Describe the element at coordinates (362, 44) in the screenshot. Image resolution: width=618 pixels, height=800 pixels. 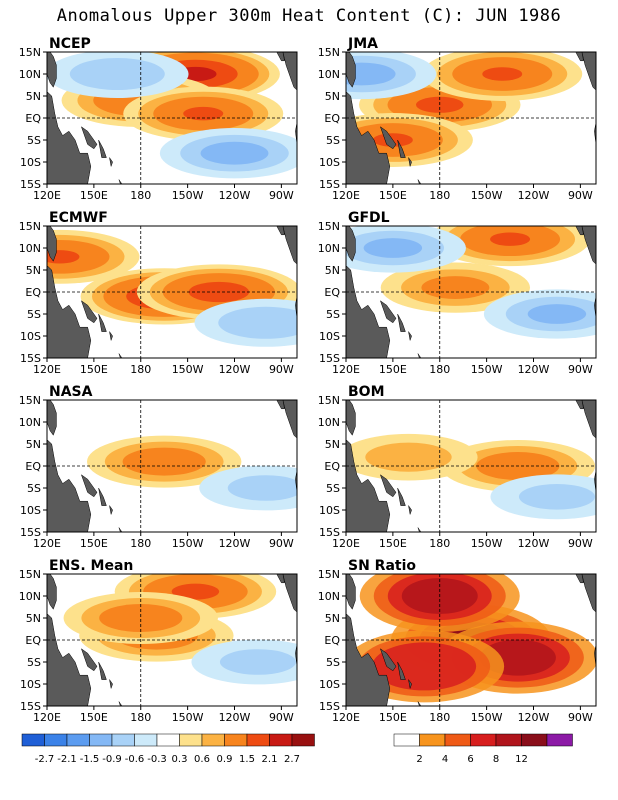
I see `panel-label: JMA` at that location.